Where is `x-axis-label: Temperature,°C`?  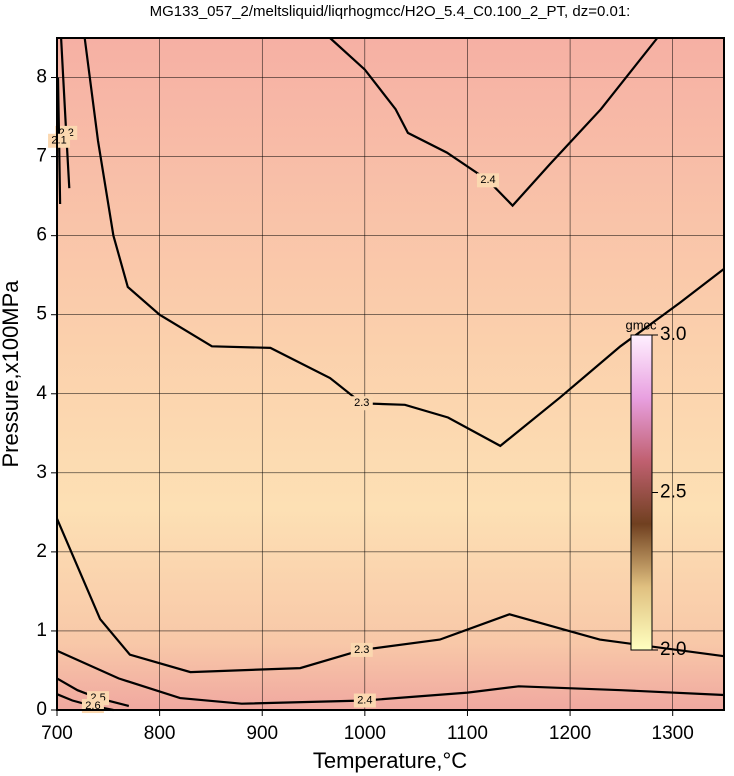
x-axis-label: Temperature,°C is located at coordinates (390, 760).